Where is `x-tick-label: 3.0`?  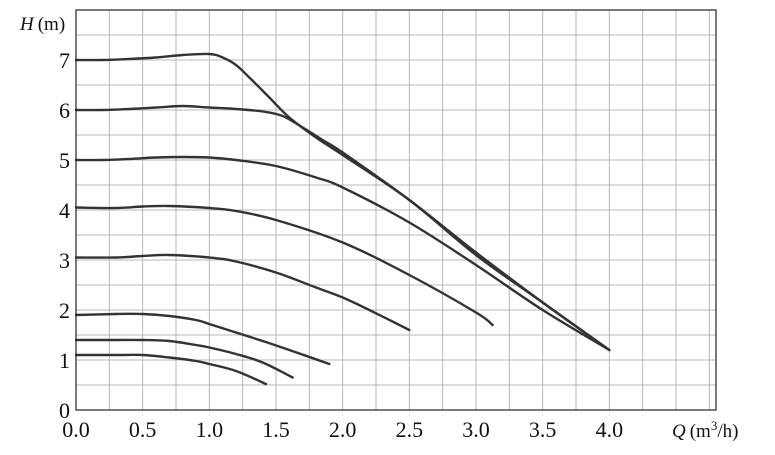
x-tick-label: 3.0 is located at coordinates (476, 429).